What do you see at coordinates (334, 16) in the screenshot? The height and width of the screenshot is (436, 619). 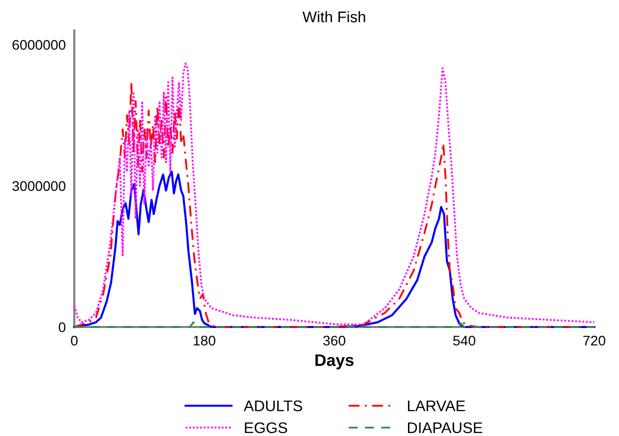 I see `chart-title: With Fish` at bounding box center [334, 16].